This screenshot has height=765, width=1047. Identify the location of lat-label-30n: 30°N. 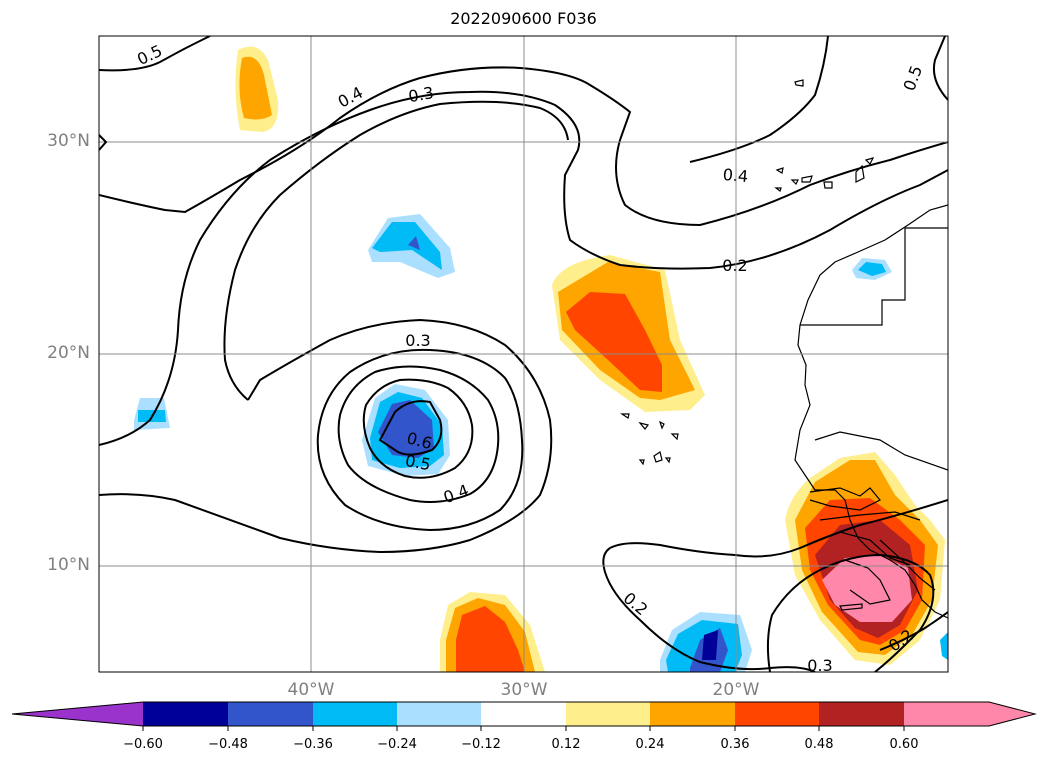
(68, 141).